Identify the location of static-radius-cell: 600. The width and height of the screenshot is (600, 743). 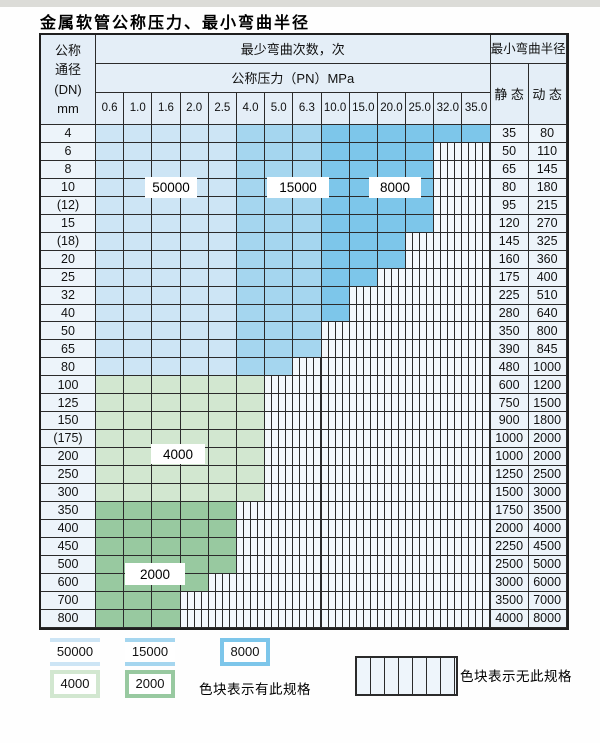
(509, 385).